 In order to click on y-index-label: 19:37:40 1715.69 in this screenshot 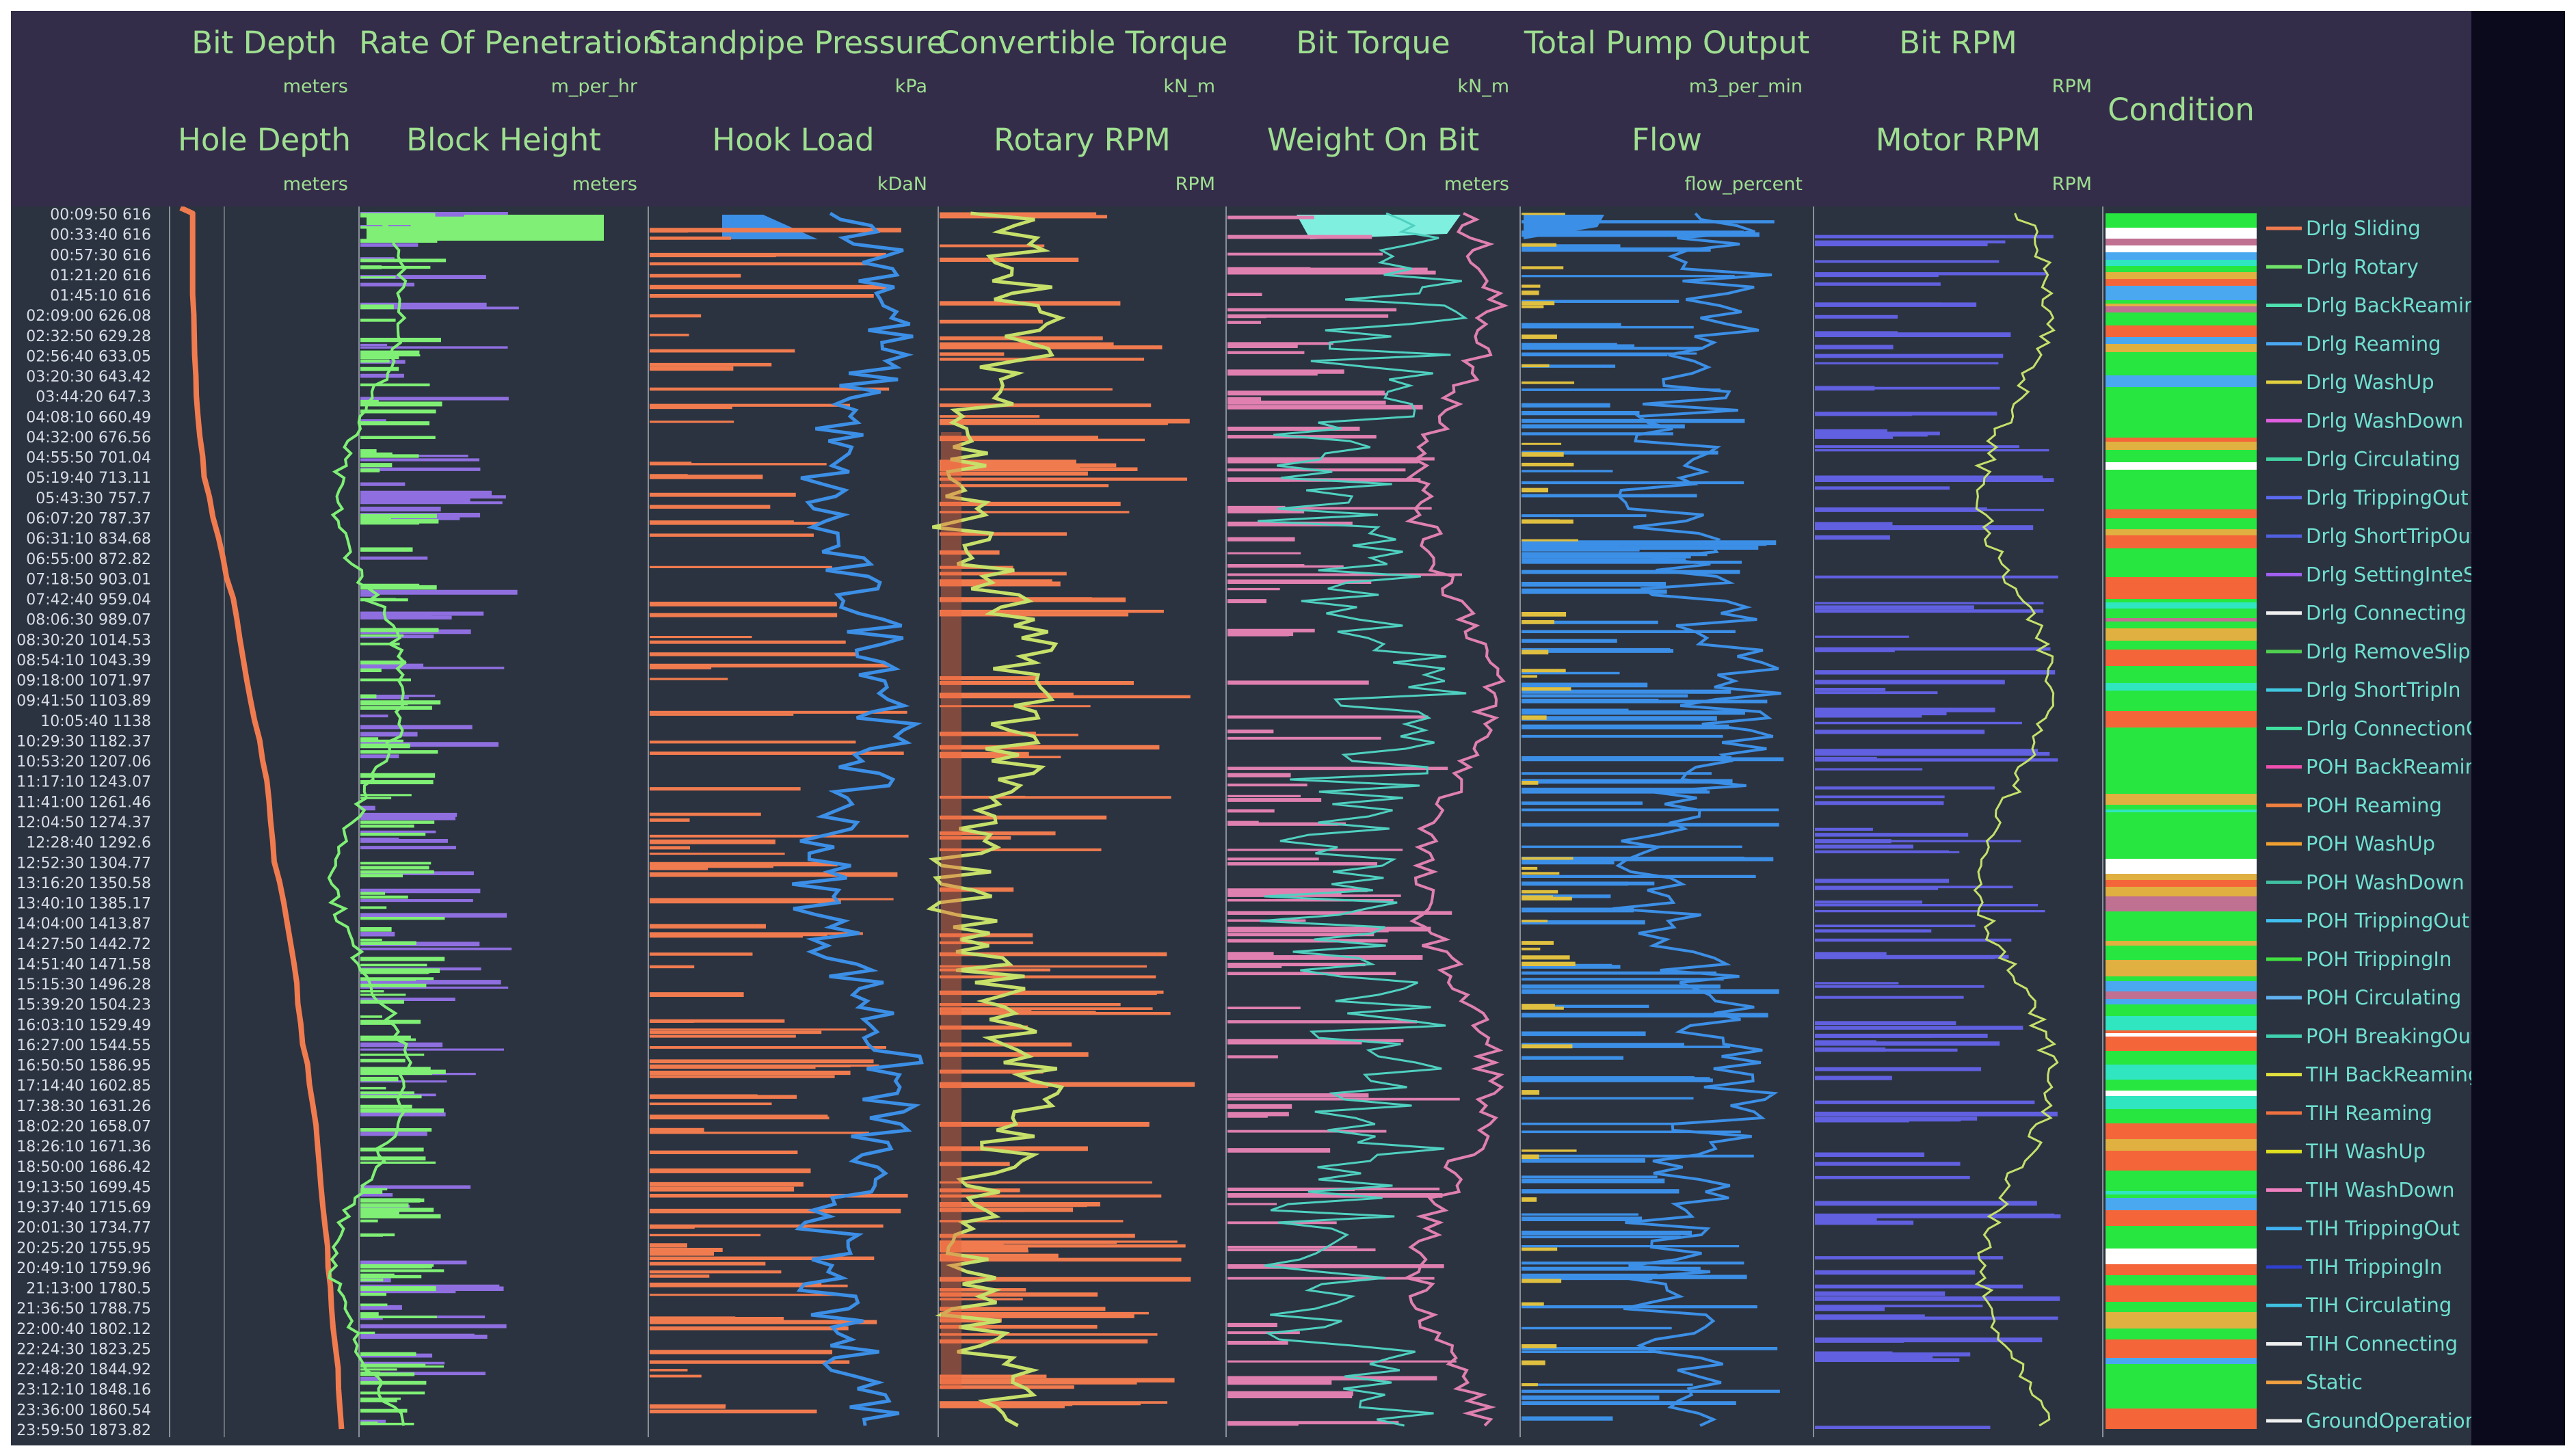, I will do `click(83, 1207)`.